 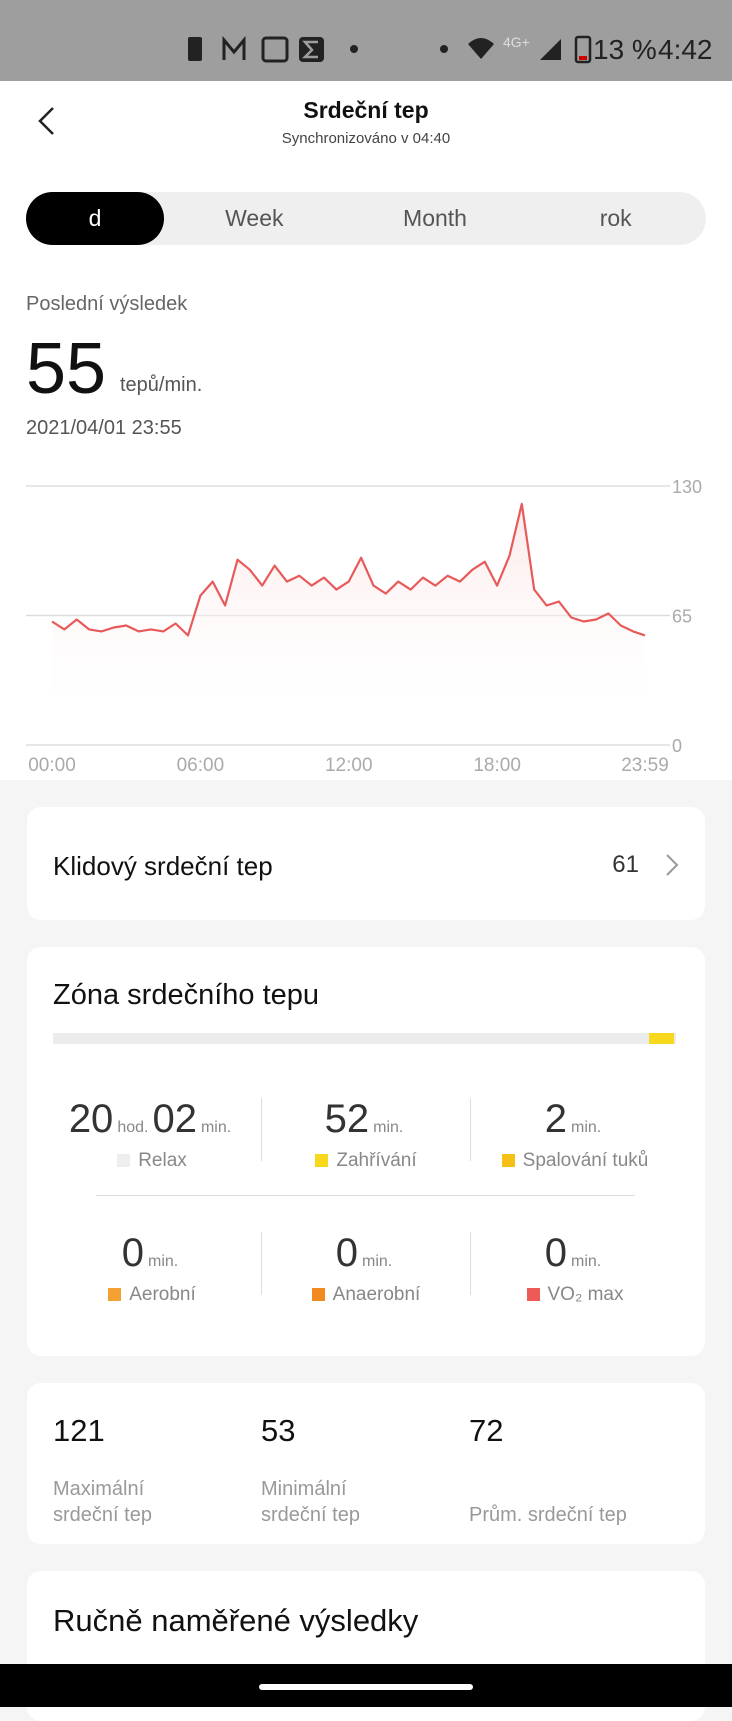 I want to click on zone-item: 20 hod. 02 min. Relax, so click(x=152, y=1134).